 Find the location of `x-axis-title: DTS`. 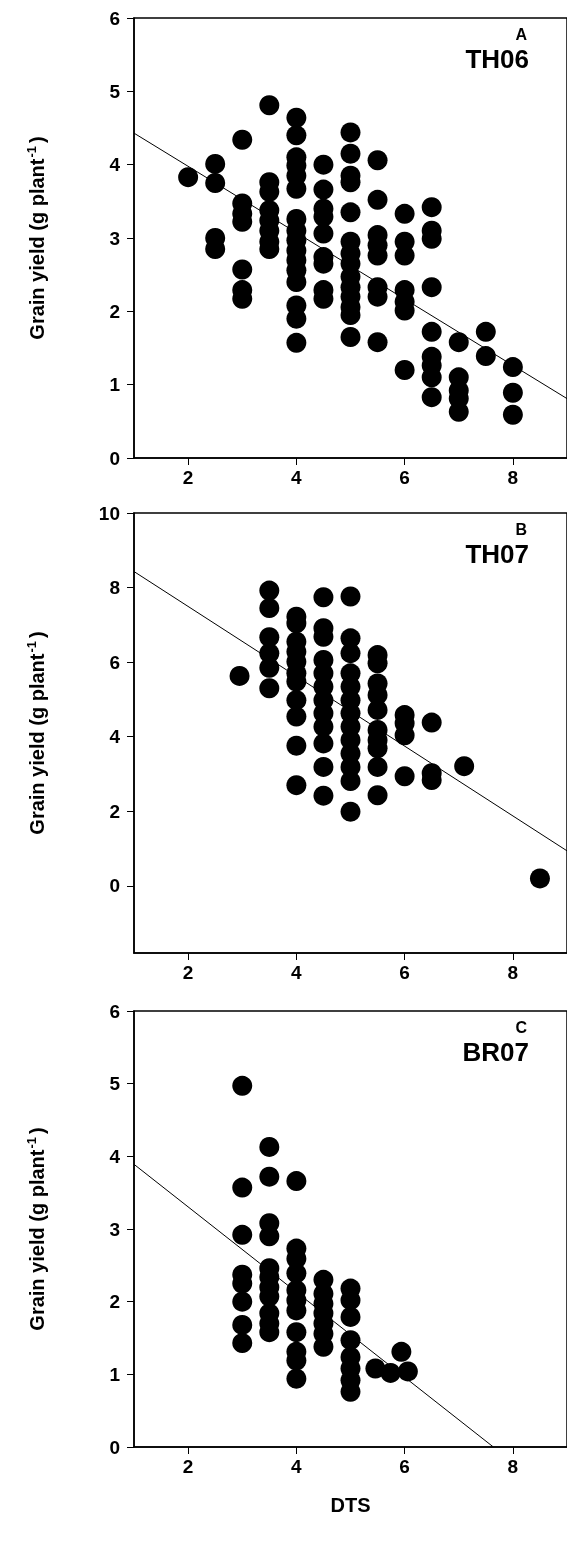

x-axis-title: DTS is located at coordinates (350, 1505).